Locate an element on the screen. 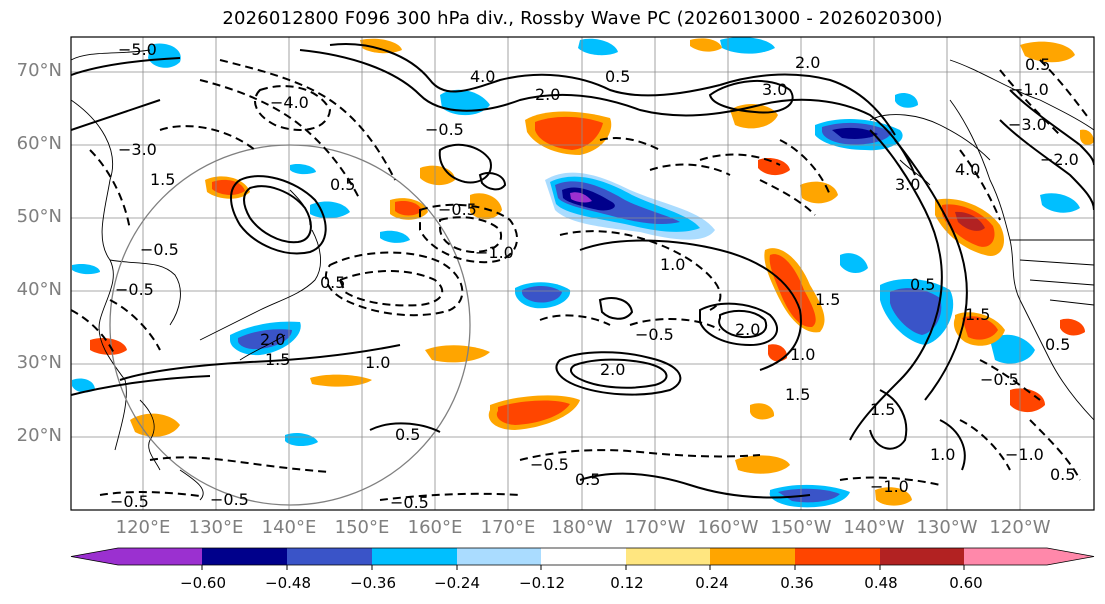 Image resolution: width=1105 pixels, height=604 pixels. colorbar-extend-min is located at coordinates (94, 556).